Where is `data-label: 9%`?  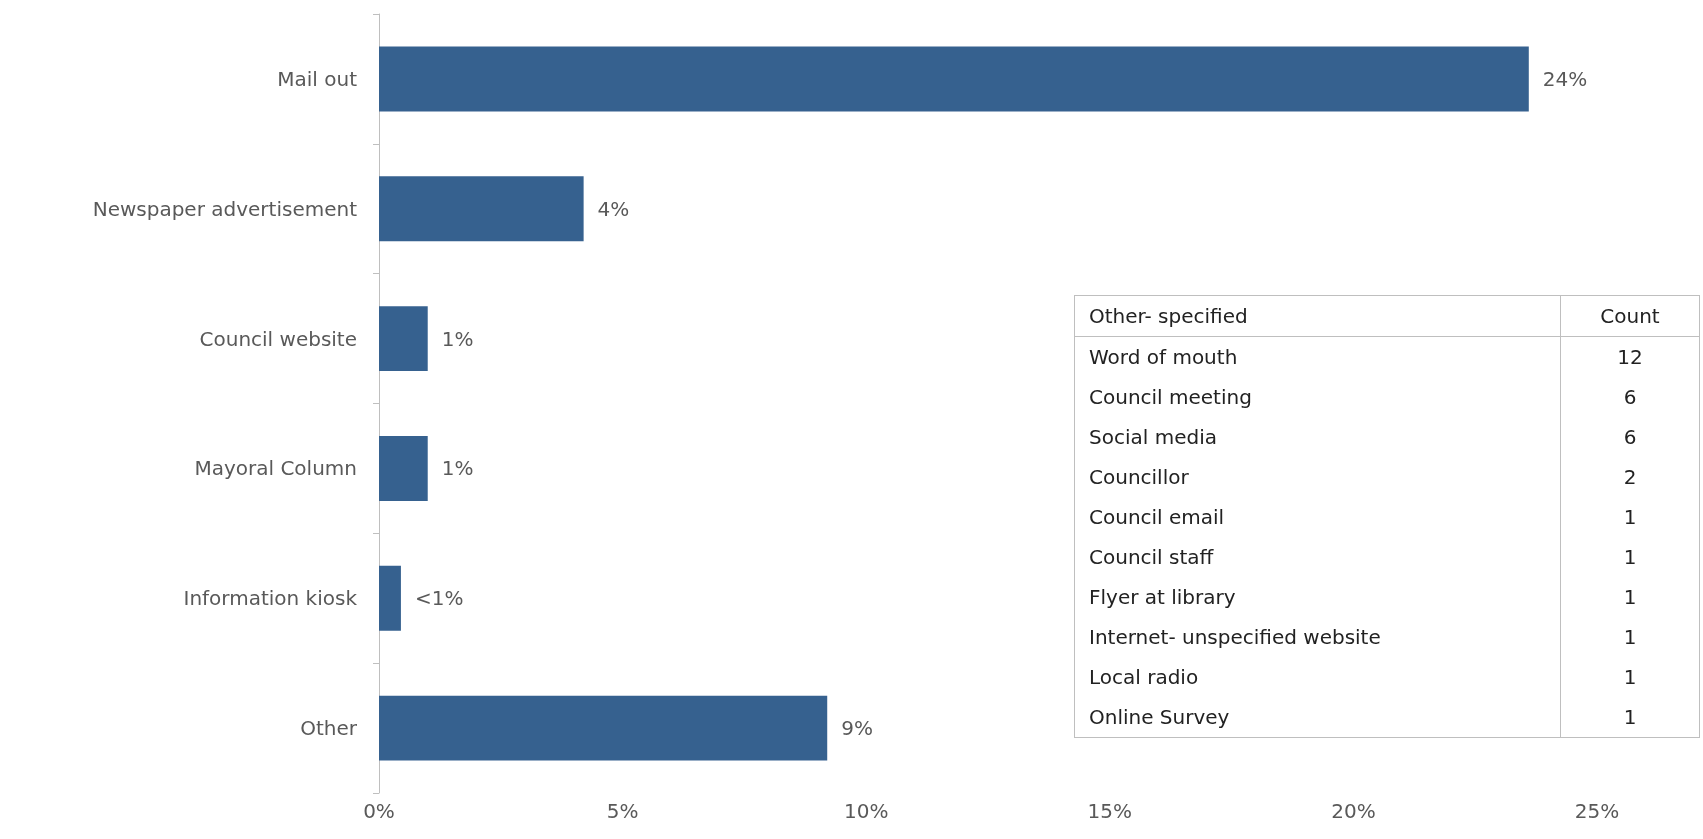 data-label: 9% is located at coordinates (857, 728).